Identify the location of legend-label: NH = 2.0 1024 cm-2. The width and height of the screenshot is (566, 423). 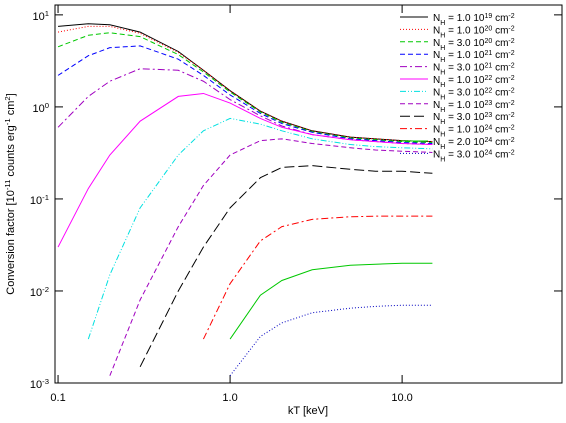
(474, 144).